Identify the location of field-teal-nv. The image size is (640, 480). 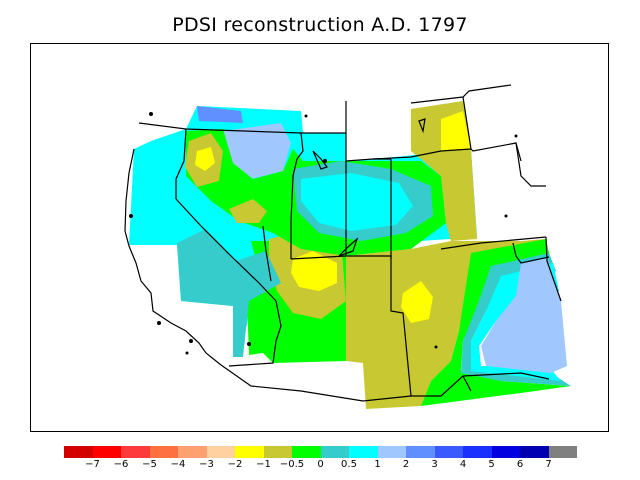
(229, 293).